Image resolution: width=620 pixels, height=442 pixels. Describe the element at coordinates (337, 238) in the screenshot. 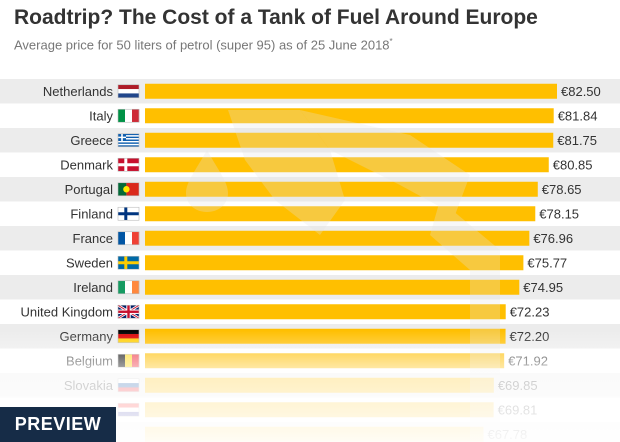

I see `bar-france` at that location.